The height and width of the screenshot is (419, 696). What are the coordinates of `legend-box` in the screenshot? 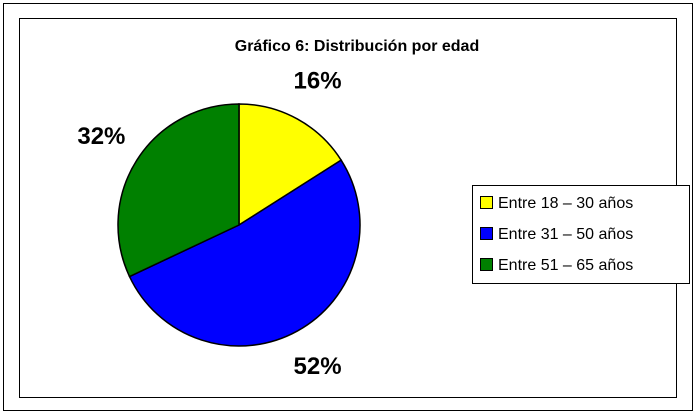 It's located at (581, 234).